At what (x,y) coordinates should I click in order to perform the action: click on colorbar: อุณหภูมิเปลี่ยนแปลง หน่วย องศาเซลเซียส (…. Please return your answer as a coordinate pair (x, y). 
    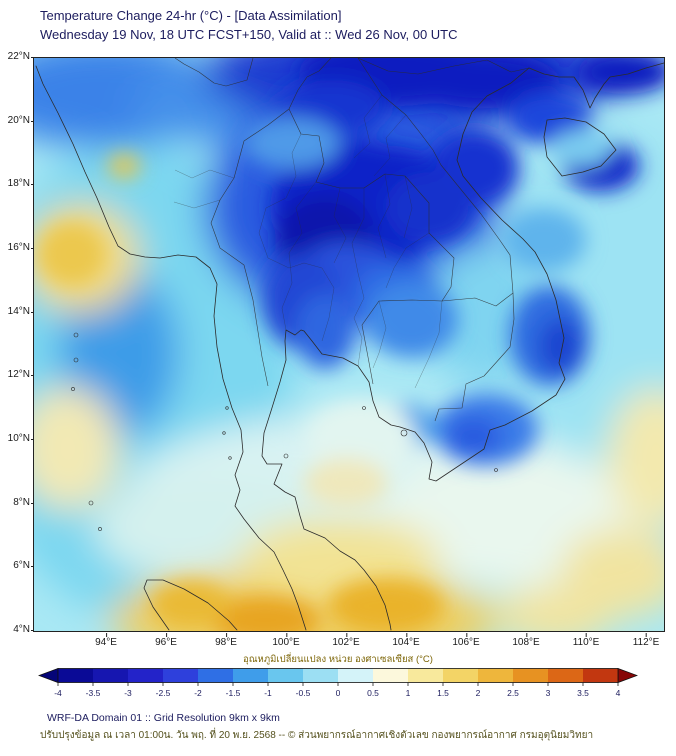
    Looking at the image, I should click on (338, 677).